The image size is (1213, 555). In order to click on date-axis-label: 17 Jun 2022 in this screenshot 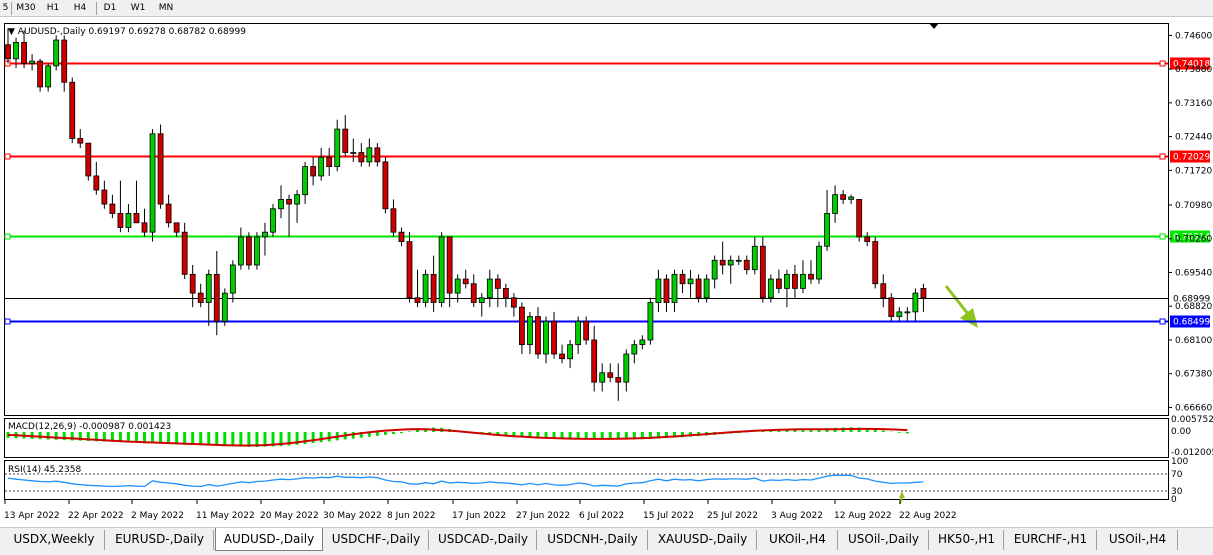, I will do `click(479, 516)`.